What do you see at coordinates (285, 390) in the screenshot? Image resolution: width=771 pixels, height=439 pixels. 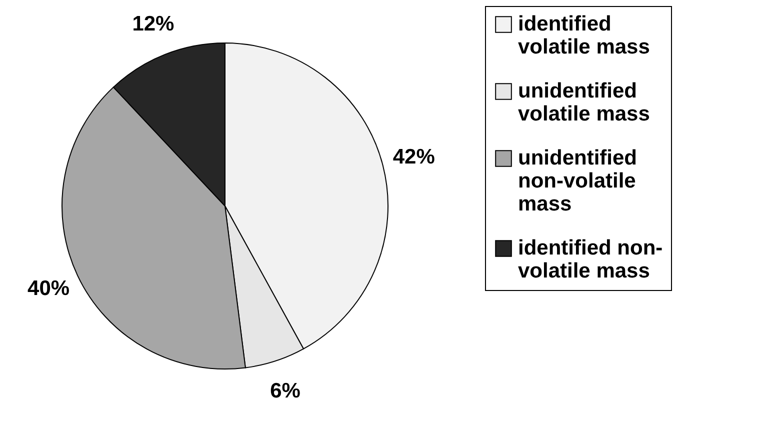 I see `data-label: 6%` at bounding box center [285, 390].